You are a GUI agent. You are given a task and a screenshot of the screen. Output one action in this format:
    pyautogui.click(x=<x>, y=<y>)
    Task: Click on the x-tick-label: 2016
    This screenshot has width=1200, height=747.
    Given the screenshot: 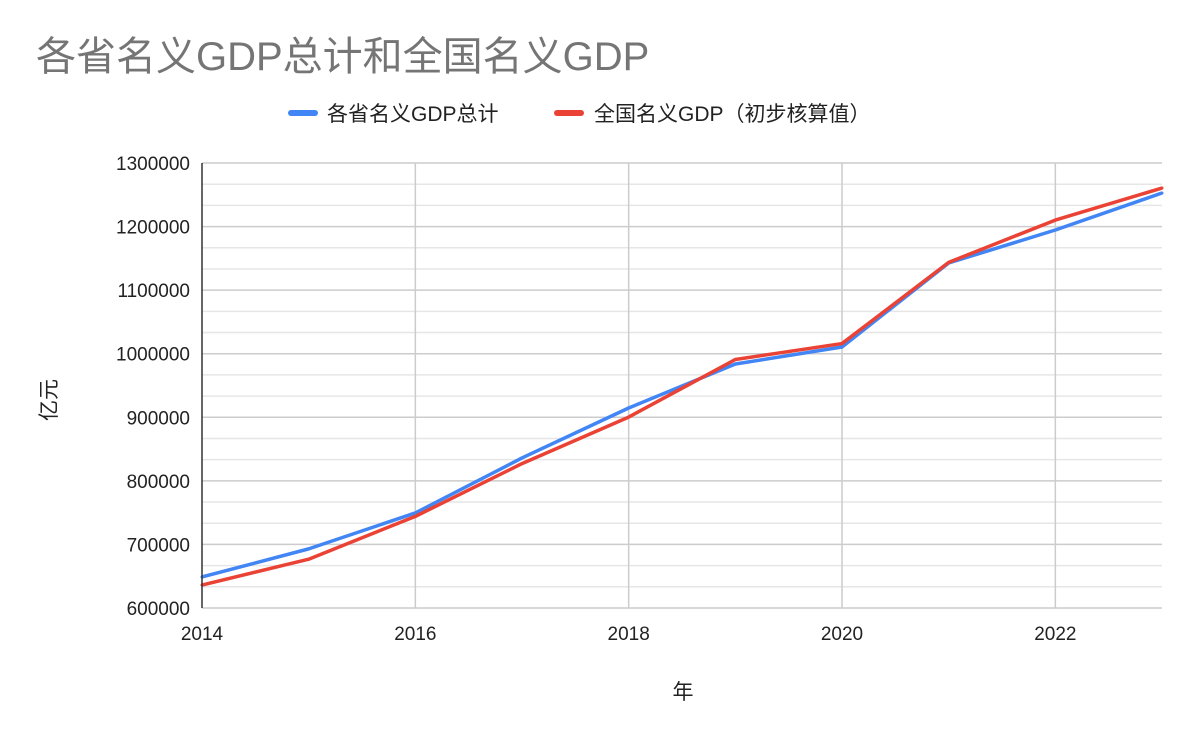 What is the action you would take?
    pyautogui.click(x=415, y=634)
    